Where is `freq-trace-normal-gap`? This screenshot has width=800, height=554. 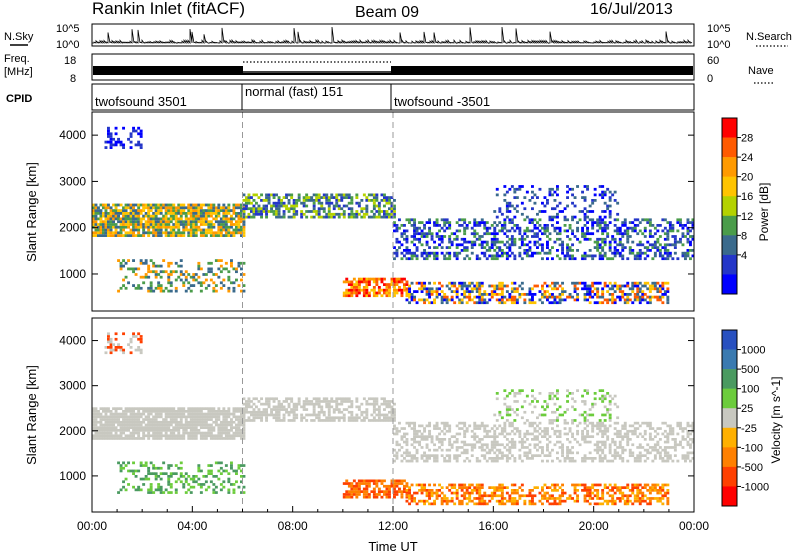 freq-trace-normal-gap is located at coordinates (317, 69).